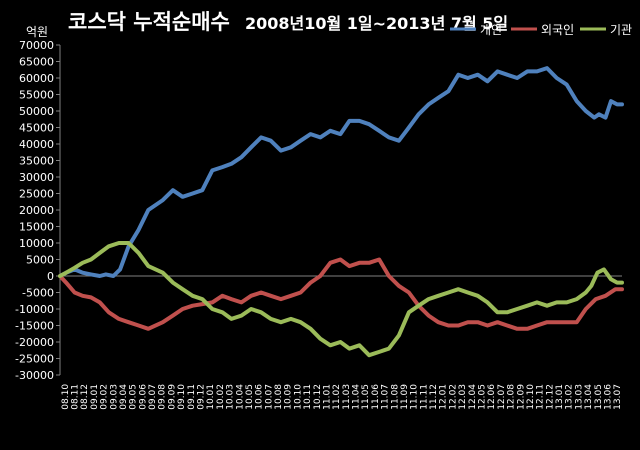 The height and width of the screenshot is (450, 640). I want to click on legend-label: 외국인, so click(557, 30).